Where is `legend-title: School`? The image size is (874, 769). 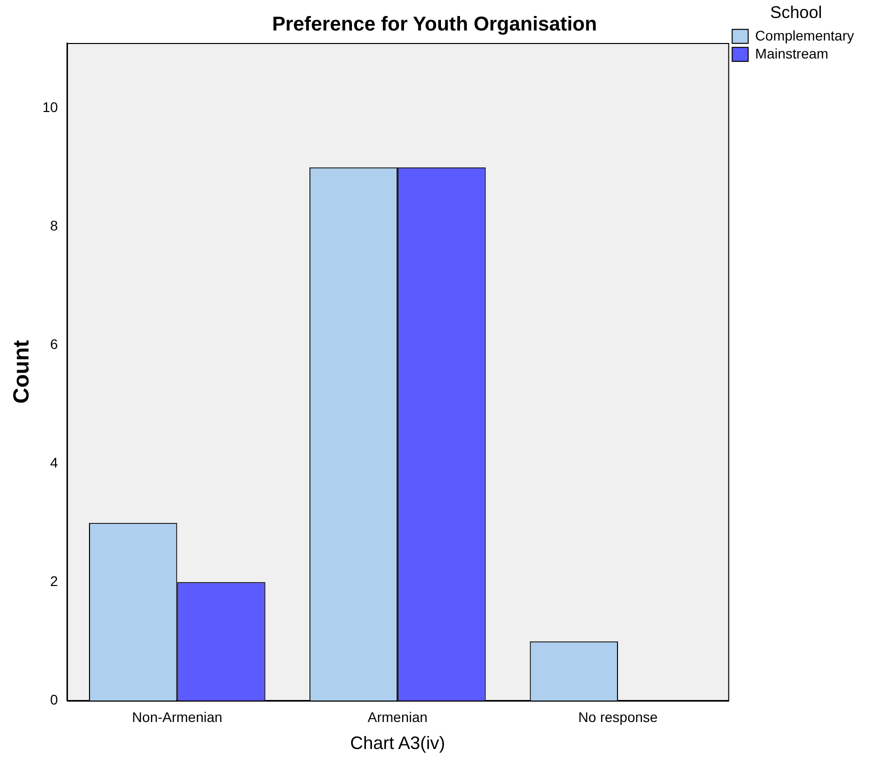
legend-title: School is located at coordinates (796, 12).